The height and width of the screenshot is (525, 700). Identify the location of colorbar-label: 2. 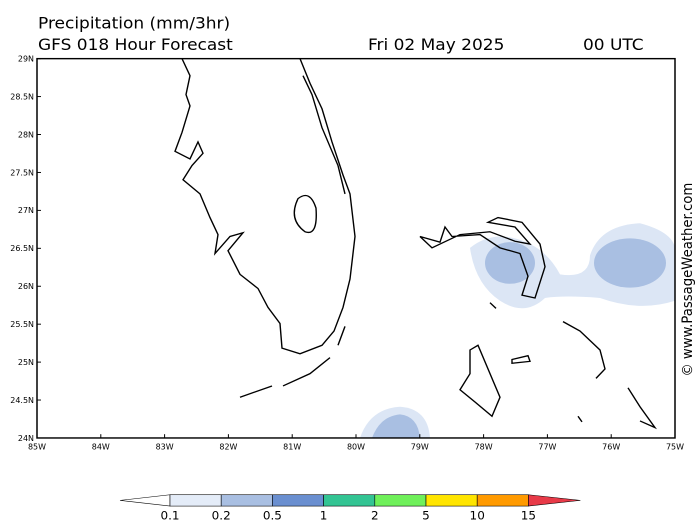
(375, 516).